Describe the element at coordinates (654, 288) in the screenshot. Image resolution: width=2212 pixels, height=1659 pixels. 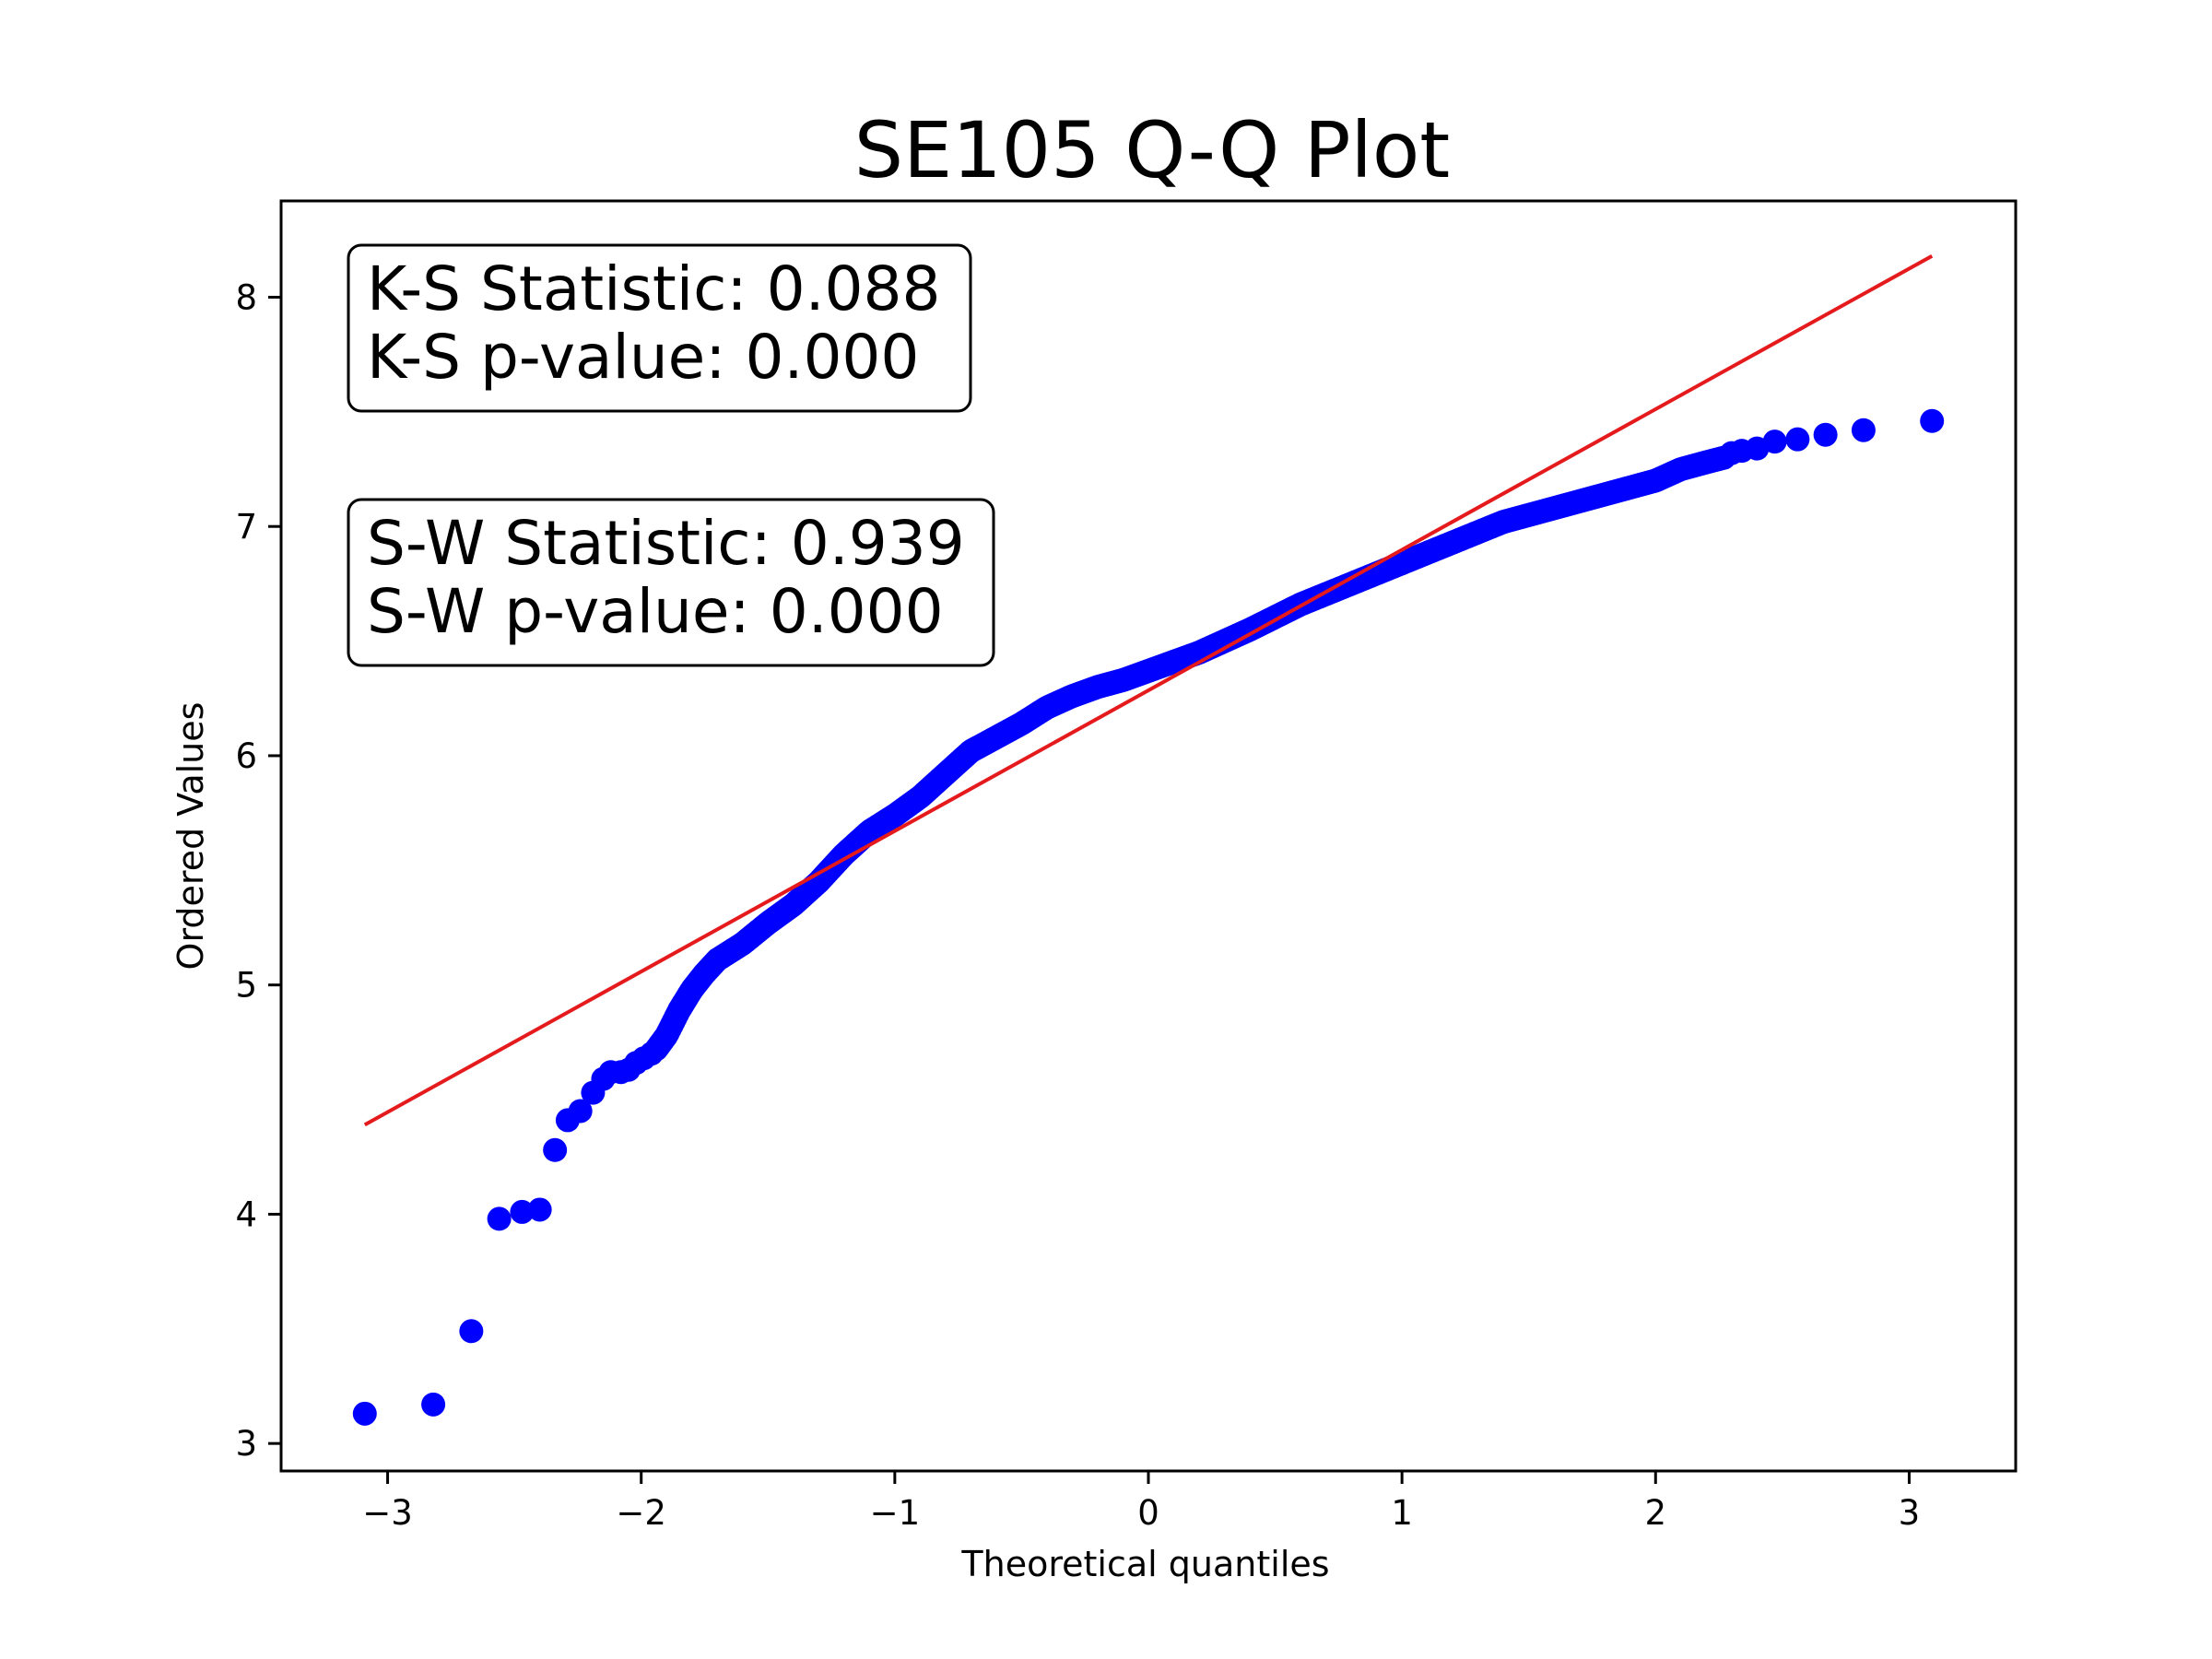
I see `ks-statistic-text: K-S Statistic: 0.088` at that location.